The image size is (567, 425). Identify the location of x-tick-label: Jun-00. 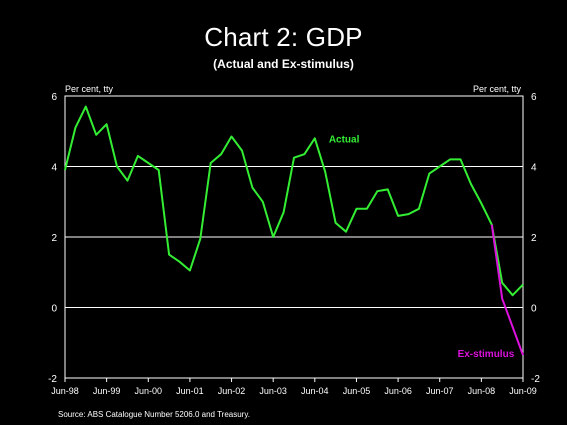
(149, 391).